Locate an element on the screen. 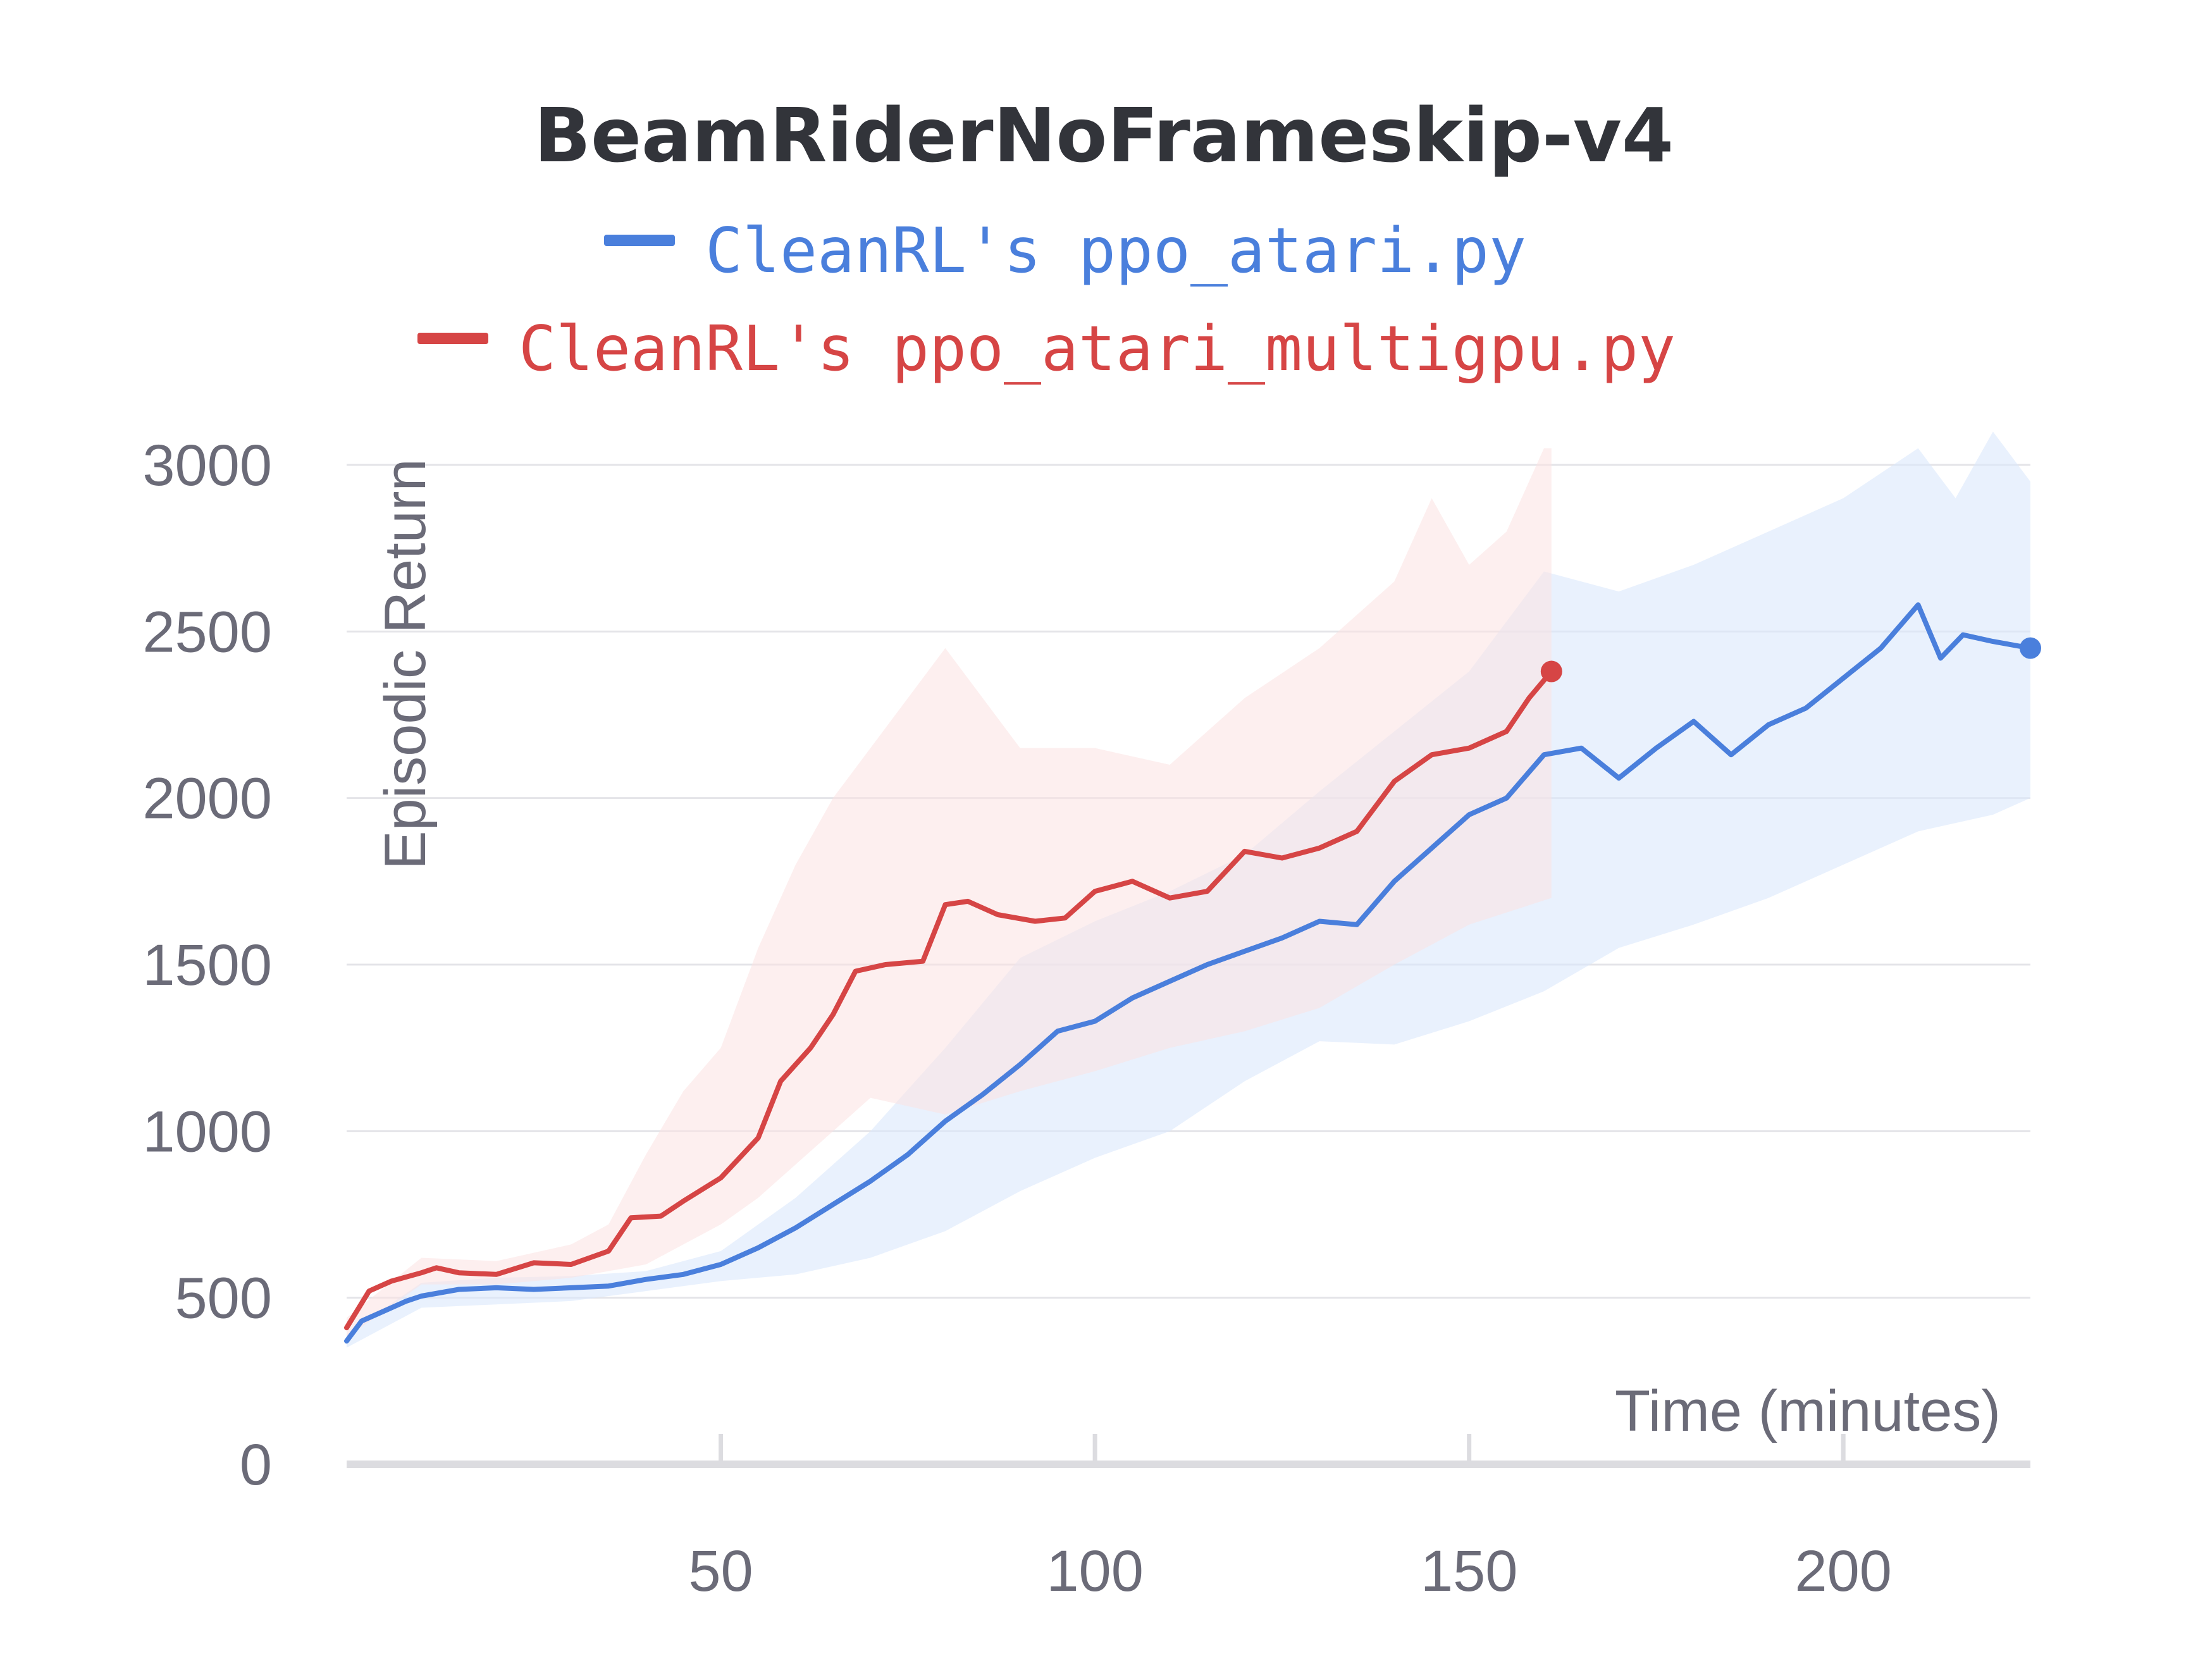  x-tick-label-100: 100 is located at coordinates (1095, 1571).